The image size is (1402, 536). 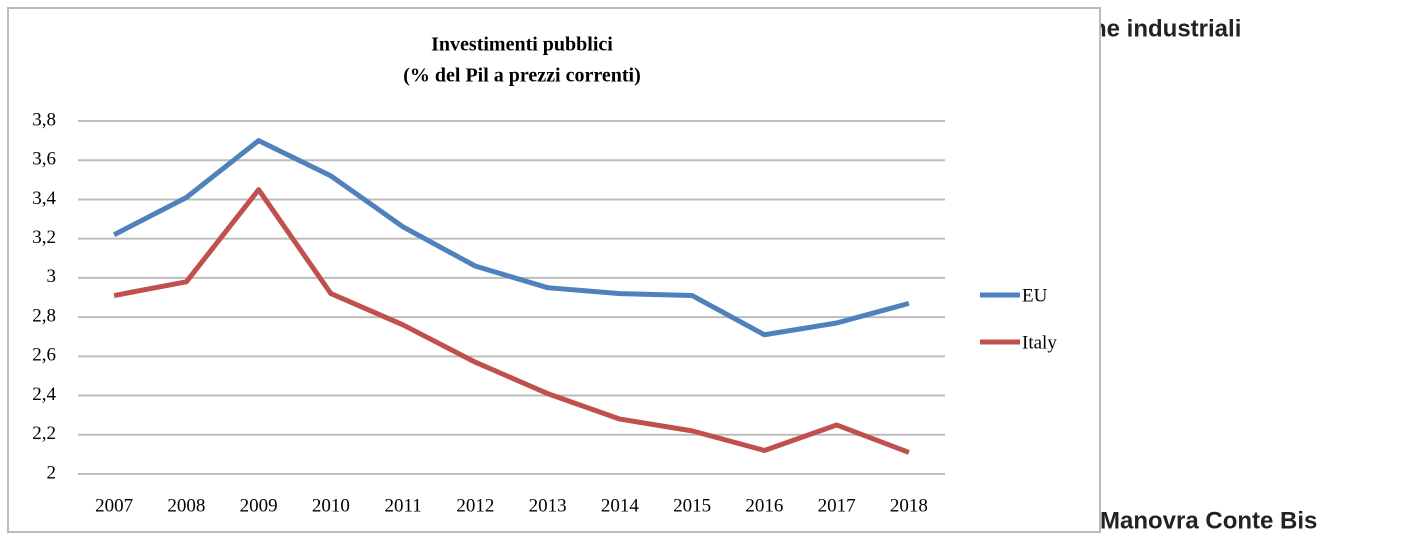 I want to click on legend-label: Italy, so click(x=1039, y=342).